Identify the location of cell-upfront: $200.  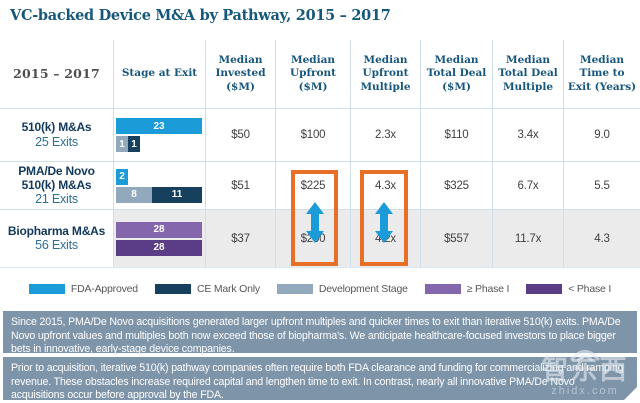
(312, 238).